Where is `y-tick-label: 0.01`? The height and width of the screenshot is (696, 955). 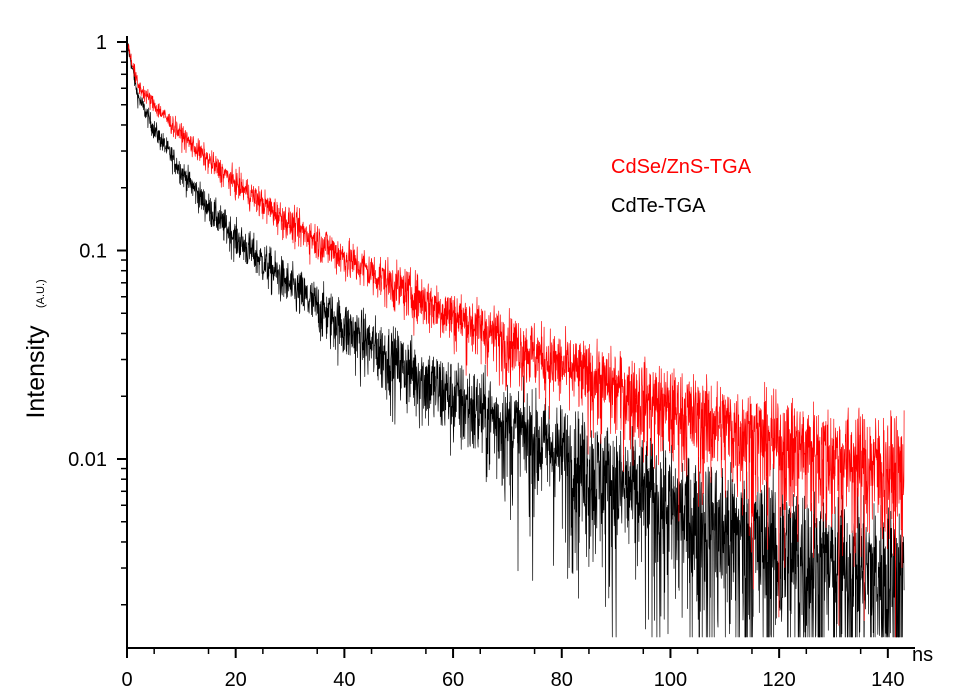
y-tick-label: 0.01 is located at coordinates (87, 460).